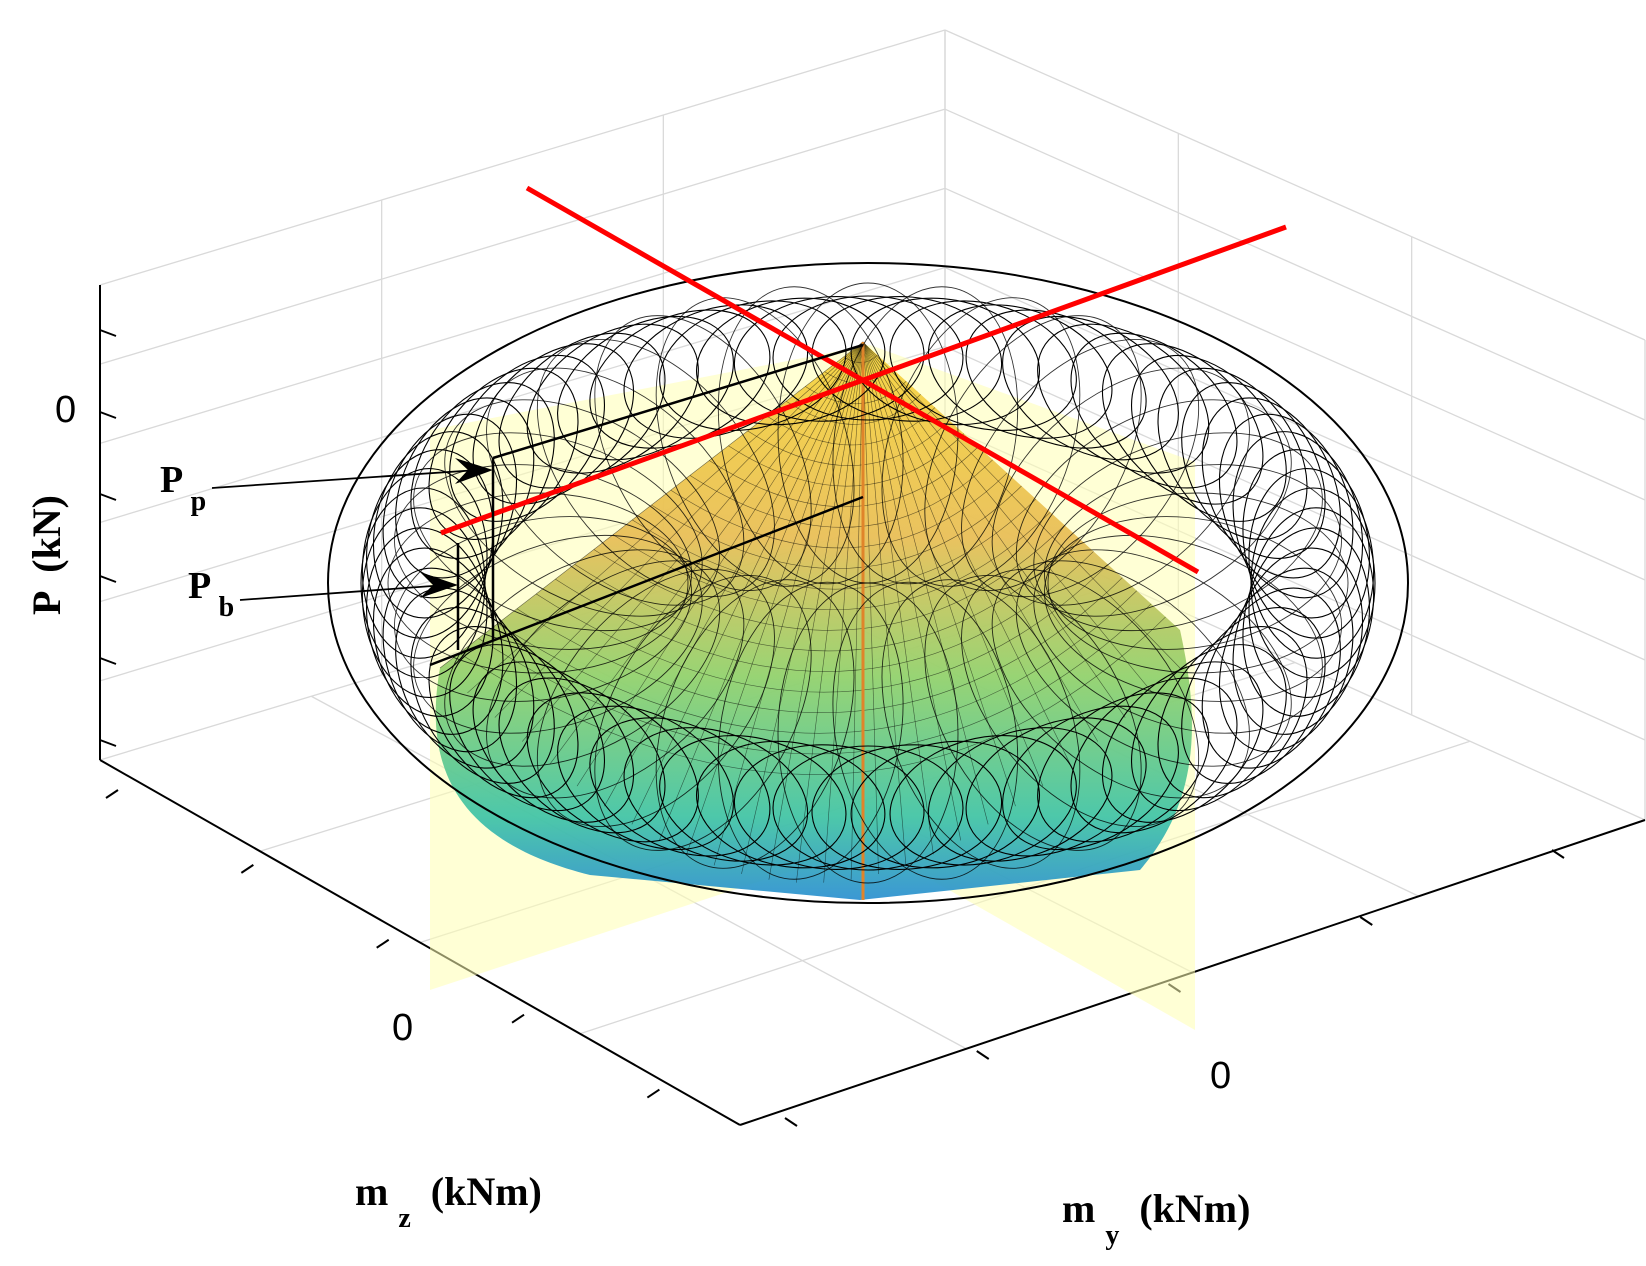  I want to click on y-axis-line, so click(420, 942).